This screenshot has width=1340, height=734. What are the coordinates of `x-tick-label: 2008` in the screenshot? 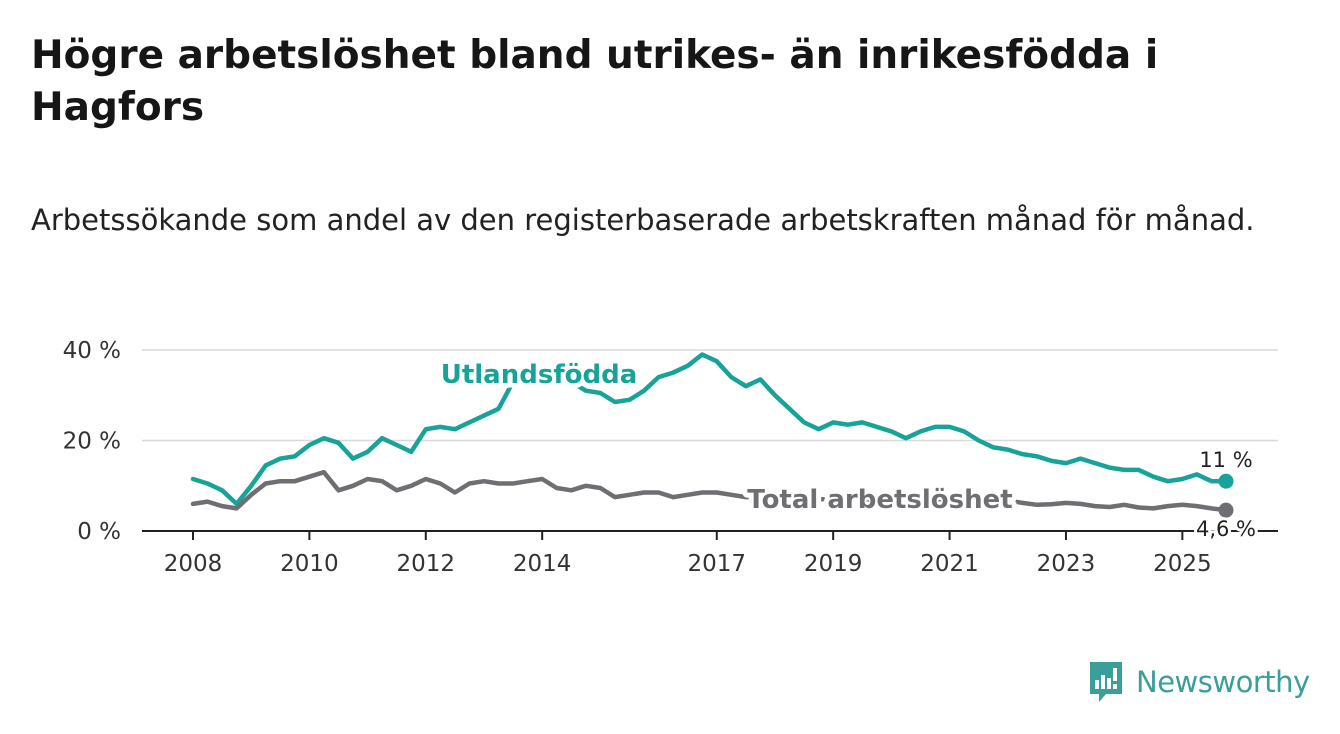 It's located at (193, 564).